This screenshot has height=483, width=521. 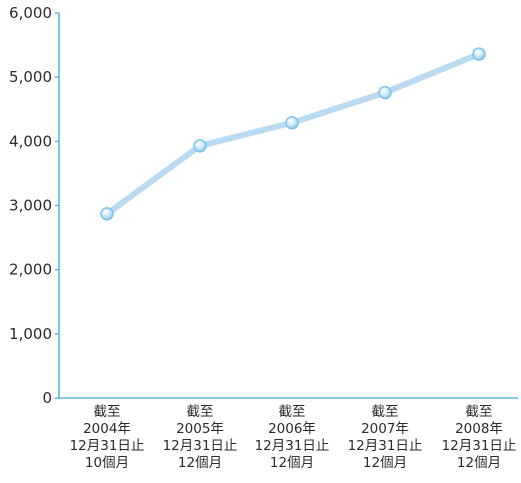 I want to click on x-category-label: 截至 2006年 12月31日止 12個月, so click(x=292, y=437).